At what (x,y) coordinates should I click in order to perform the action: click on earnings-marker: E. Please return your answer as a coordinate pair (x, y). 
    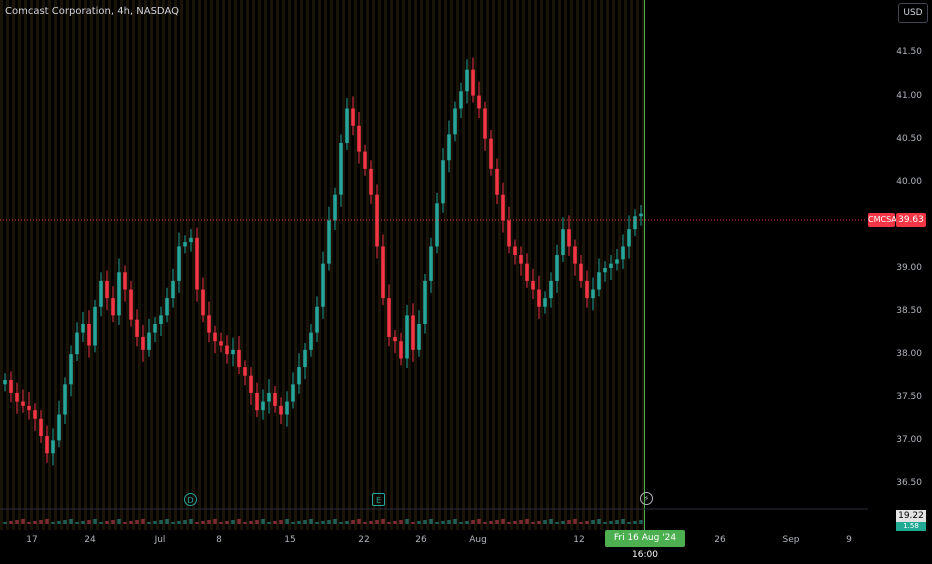
    Looking at the image, I should click on (378, 499).